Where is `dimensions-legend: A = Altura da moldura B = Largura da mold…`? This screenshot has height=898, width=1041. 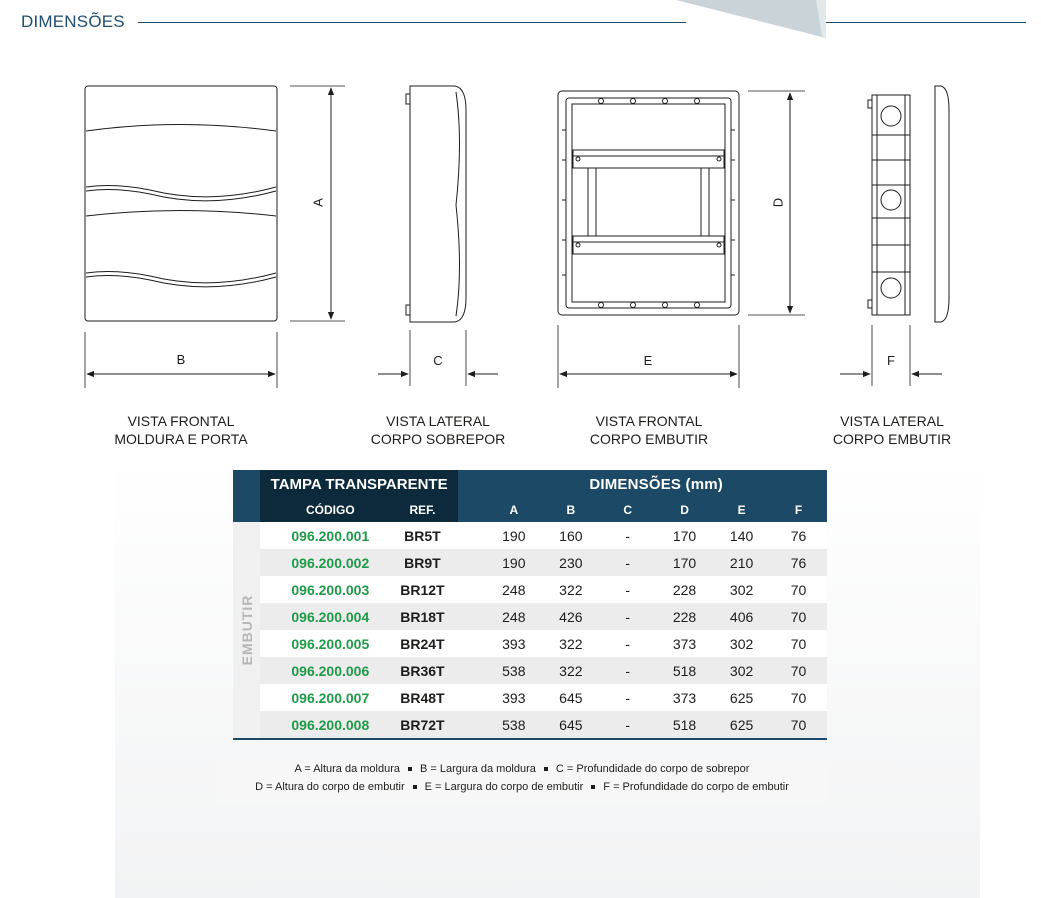
dimensions-legend: A = Altura da moldura B = Largura da mold… is located at coordinates (522, 780).